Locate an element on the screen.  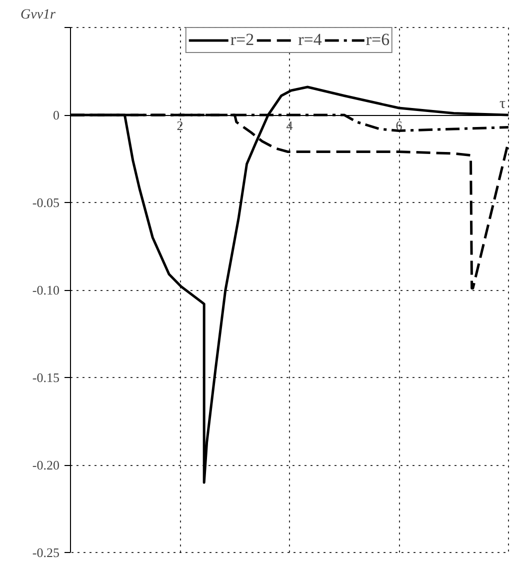
y-tick-label: -0.05 is located at coordinates (46, 202).